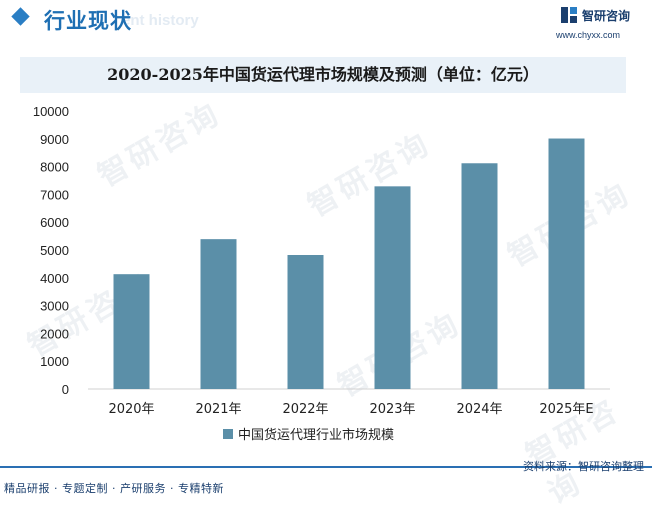  Describe the element at coordinates (51, 111) in the screenshot. I see `y-tick-label: 10000` at that location.